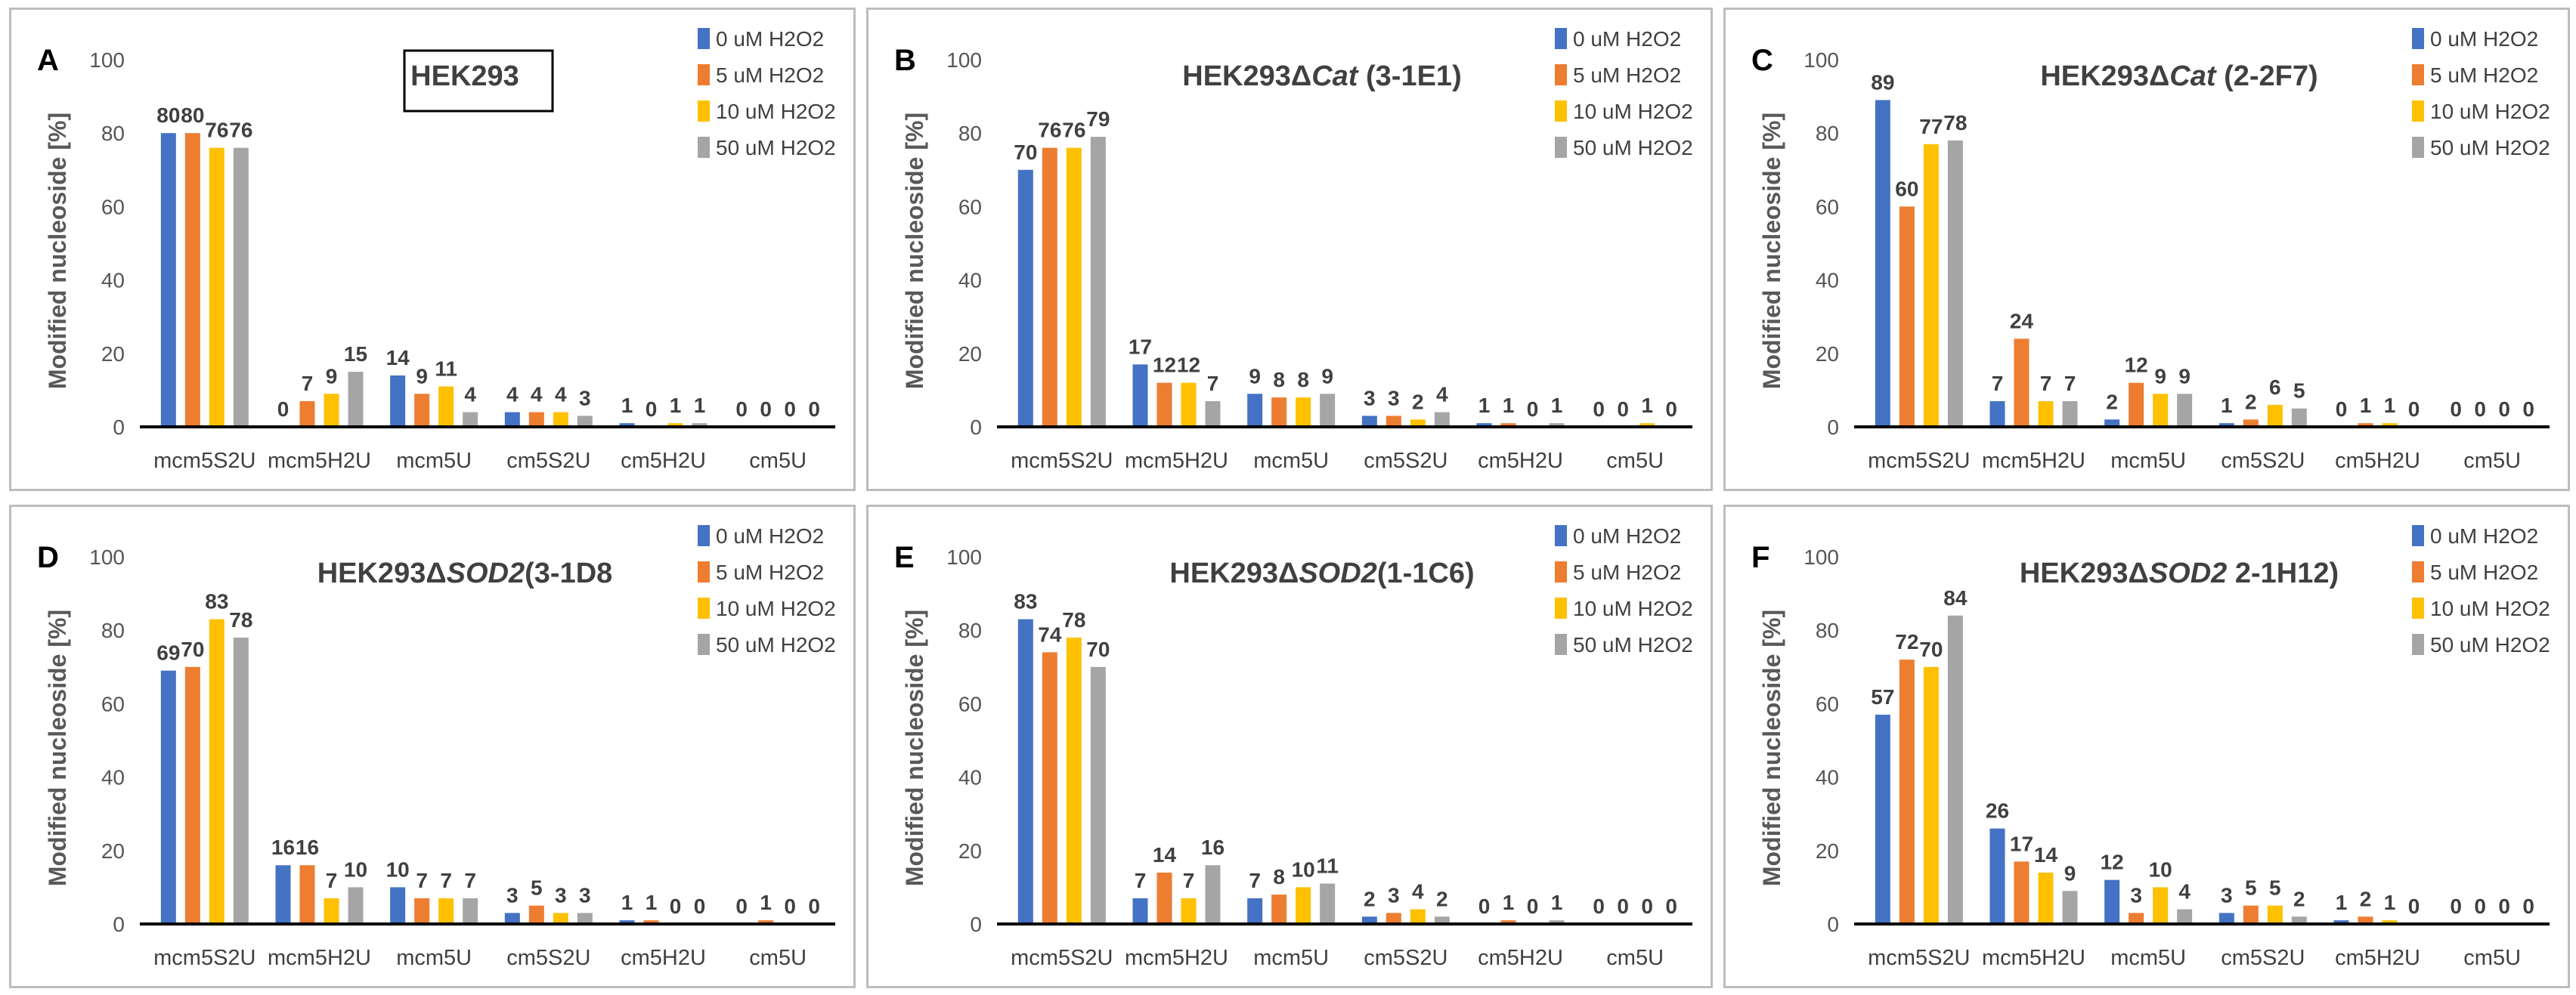 This screenshot has width=2576, height=995. Describe the element at coordinates (1279, 876) in the screenshot. I see `data-label: 8` at that location.